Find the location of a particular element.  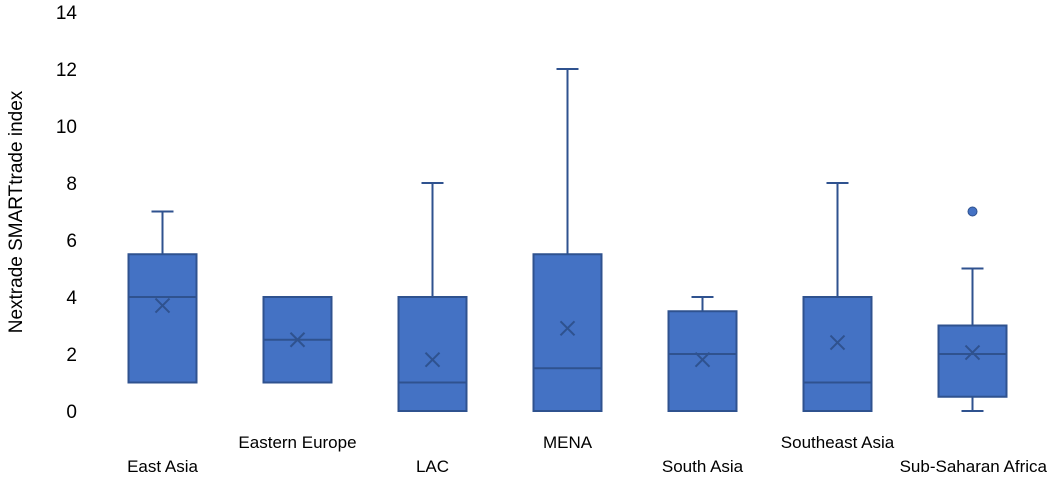

category-label: East Asia is located at coordinates (162, 466).